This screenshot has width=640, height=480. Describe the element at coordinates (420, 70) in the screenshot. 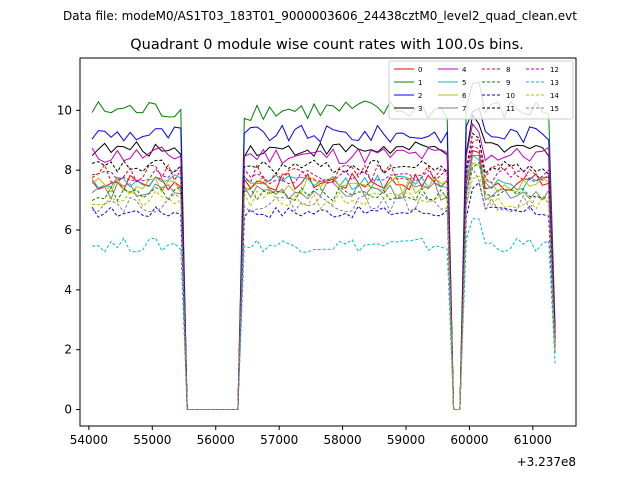

I see `legend-label-0: 0` at that location.